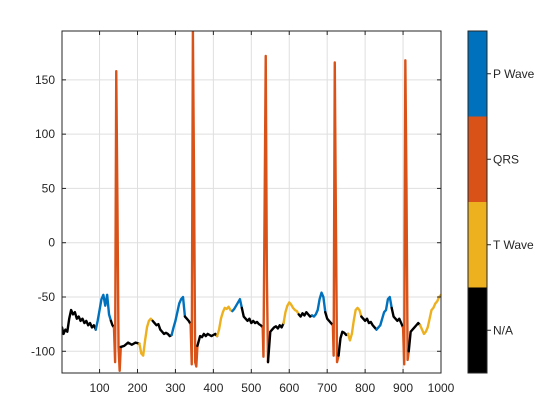 The image size is (560, 420). Describe the element at coordinates (289, 388) in the screenshot. I see `x-tick-label: 600` at that location.